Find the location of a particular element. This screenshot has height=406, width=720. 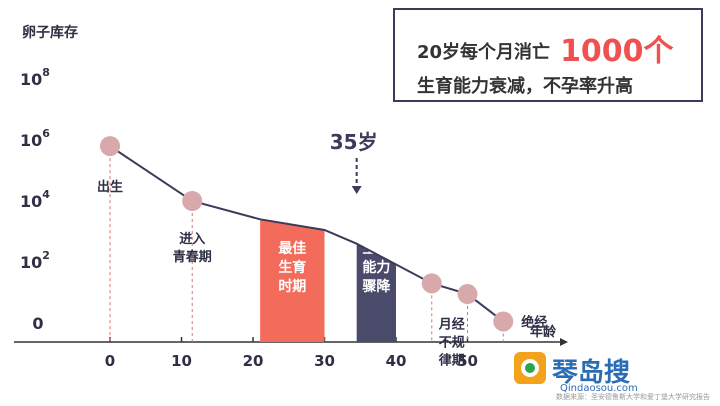

watermark-name: 琴岛搜 is located at coordinates (591, 373).